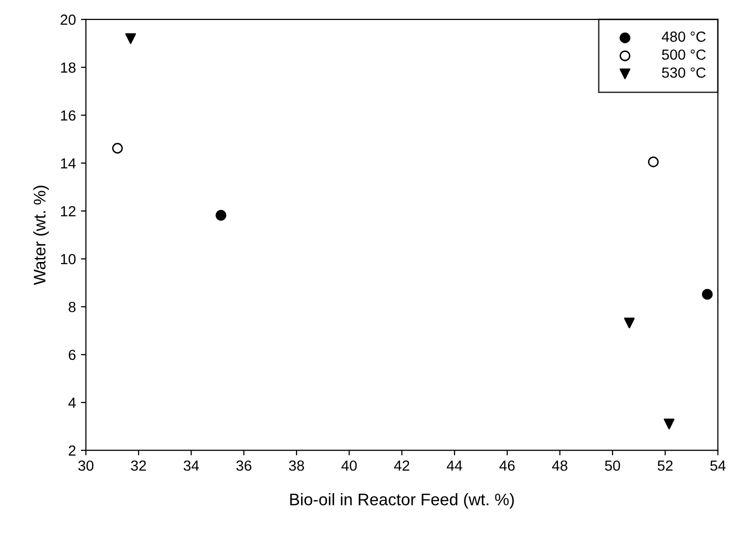 The image size is (734, 556). I want to click on x-tick-label: 52, so click(665, 465).